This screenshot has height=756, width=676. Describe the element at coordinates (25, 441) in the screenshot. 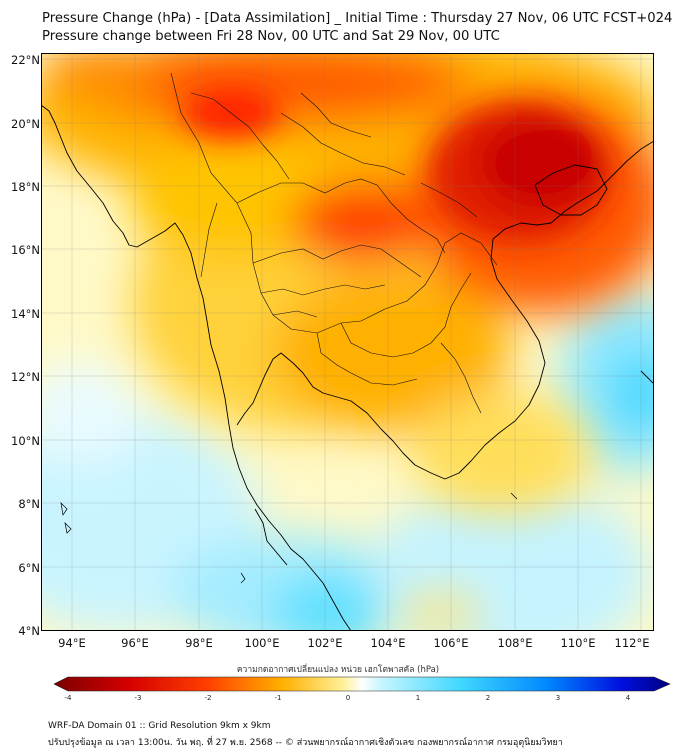

I see `lat-tick-label: 10°N` at that location.